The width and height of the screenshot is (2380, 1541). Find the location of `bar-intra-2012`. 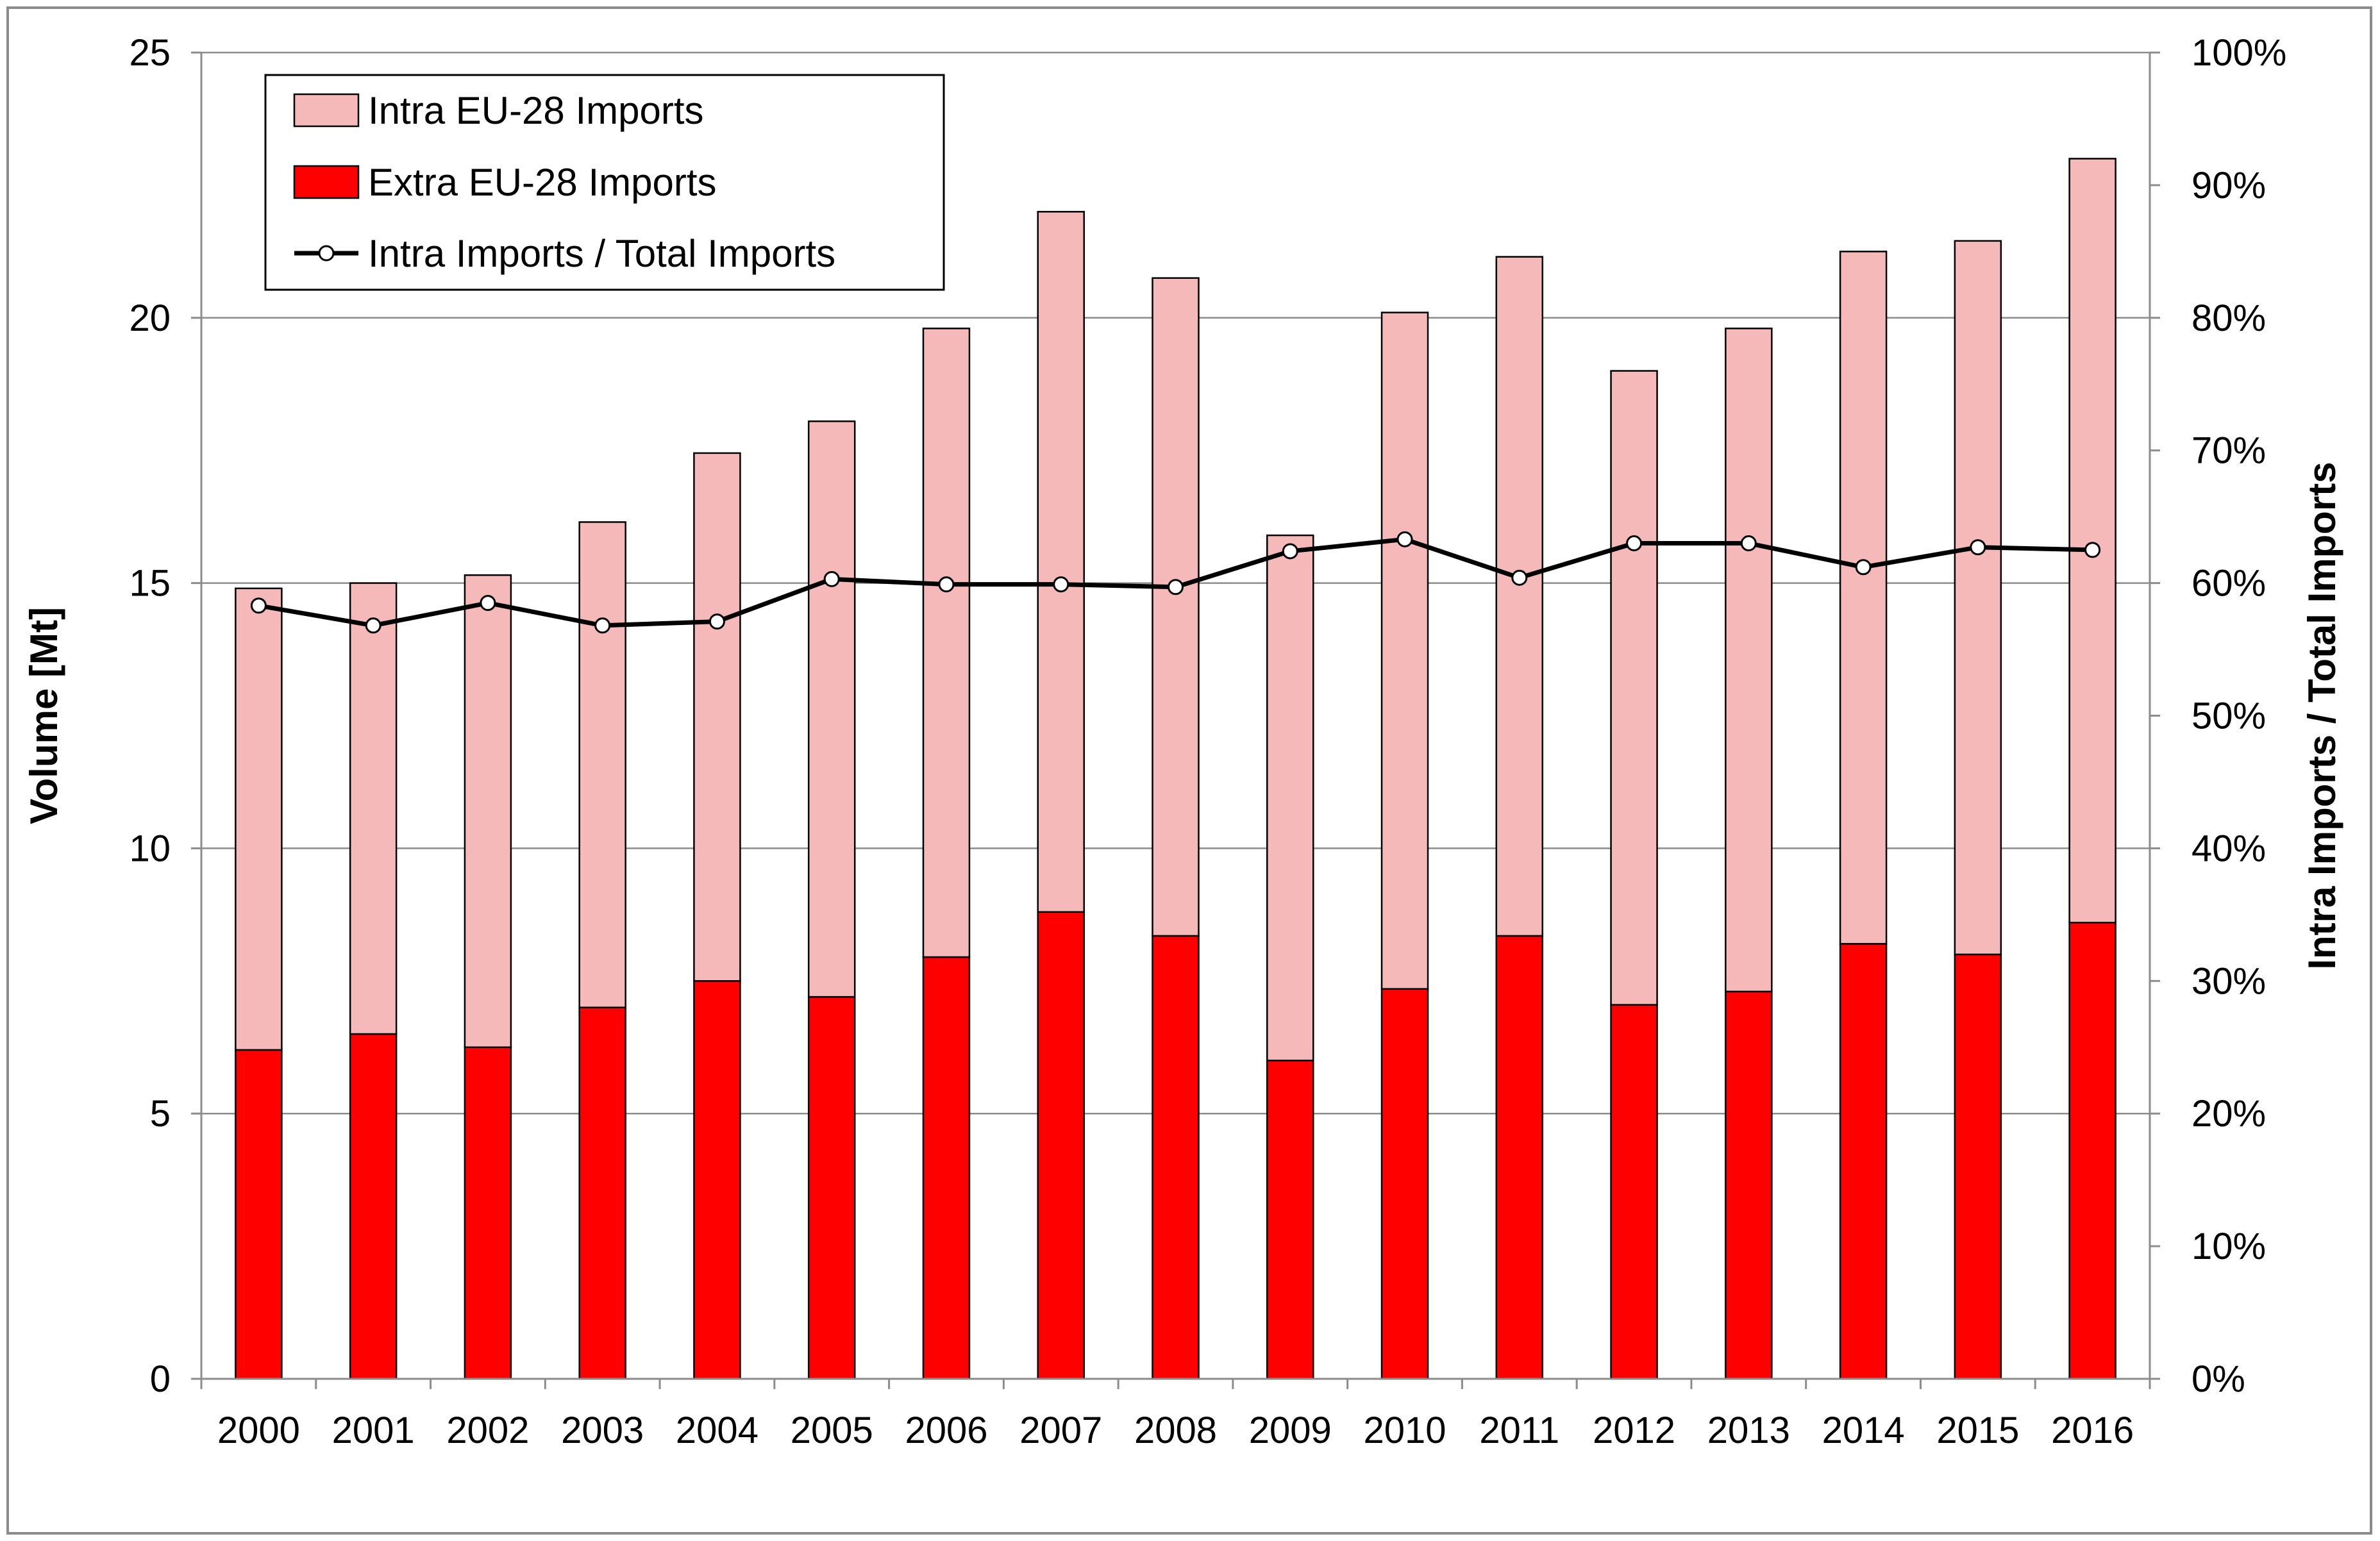

bar-intra-2012 is located at coordinates (1634, 688).